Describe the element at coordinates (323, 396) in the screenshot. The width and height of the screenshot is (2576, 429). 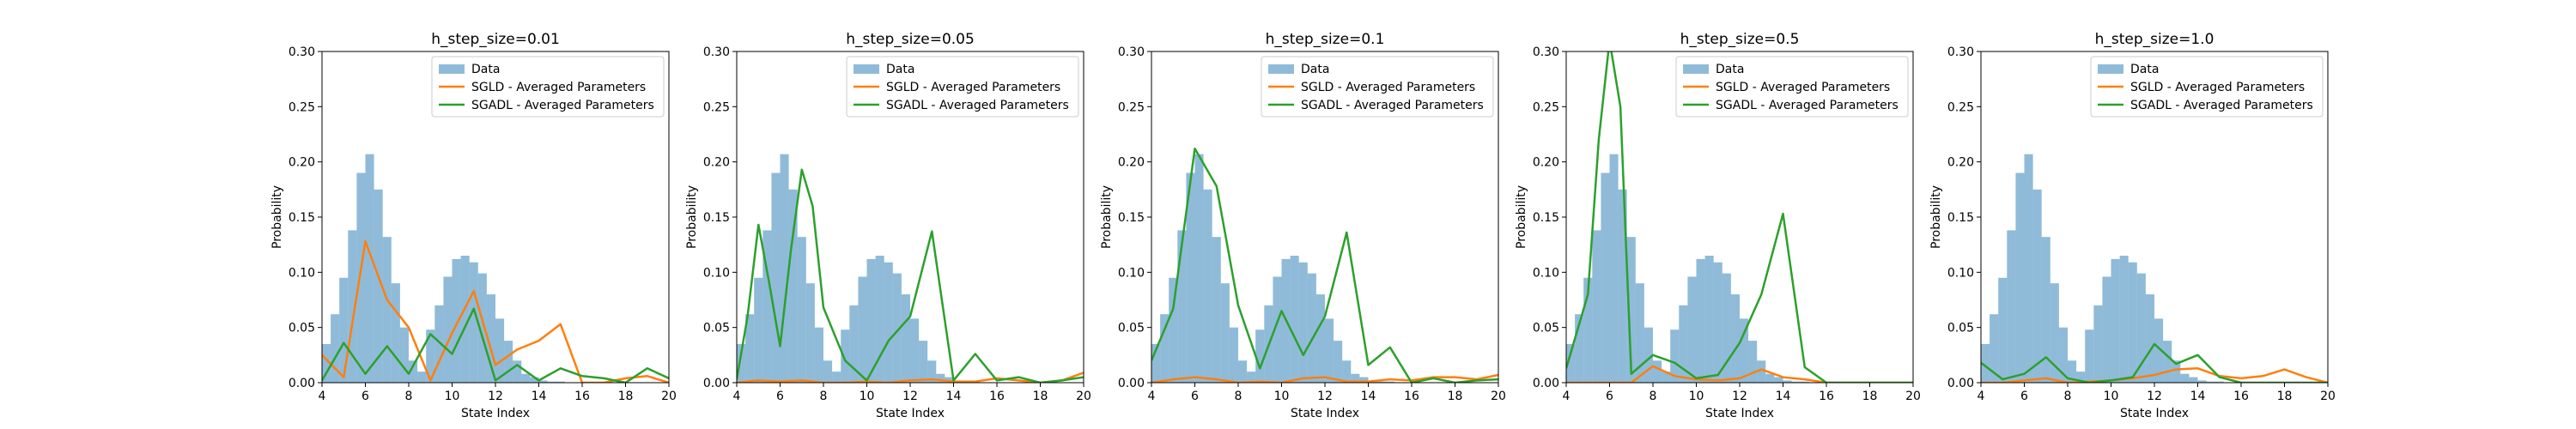
I see `x-tick-label: 4` at that location.